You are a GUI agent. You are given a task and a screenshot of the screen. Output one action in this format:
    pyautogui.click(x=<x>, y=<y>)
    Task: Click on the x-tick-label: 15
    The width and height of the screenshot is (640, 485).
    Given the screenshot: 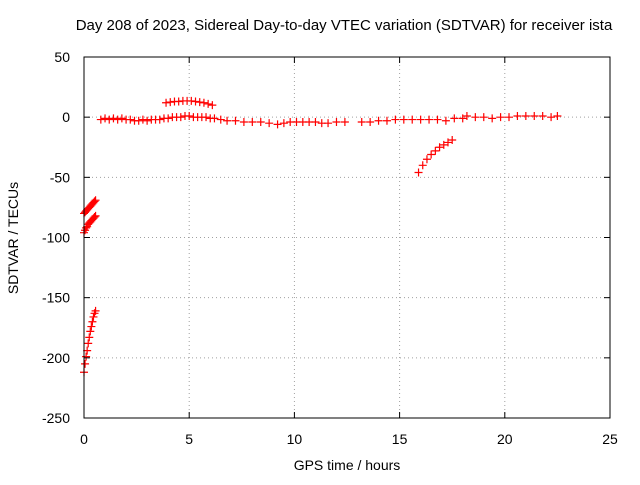 What is the action you would take?
    pyautogui.click(x=400, y=439)
    